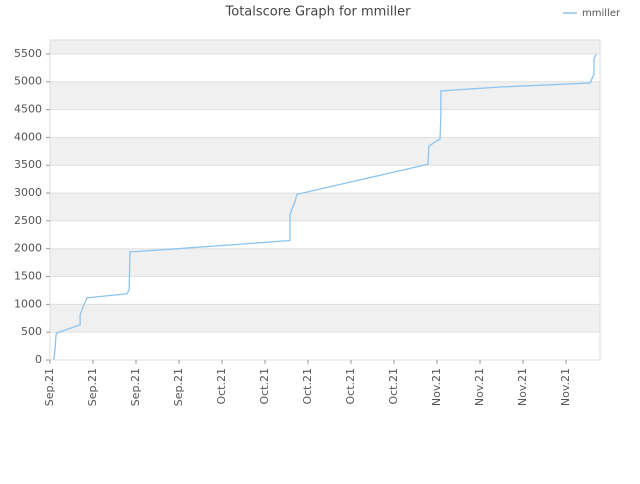 The width and height of the screenshot is (640, 484). What do you see at coordinates (28, 53) in the screenshot?
I see `y-tick-label: 5500` at bounding box center [28, 53].